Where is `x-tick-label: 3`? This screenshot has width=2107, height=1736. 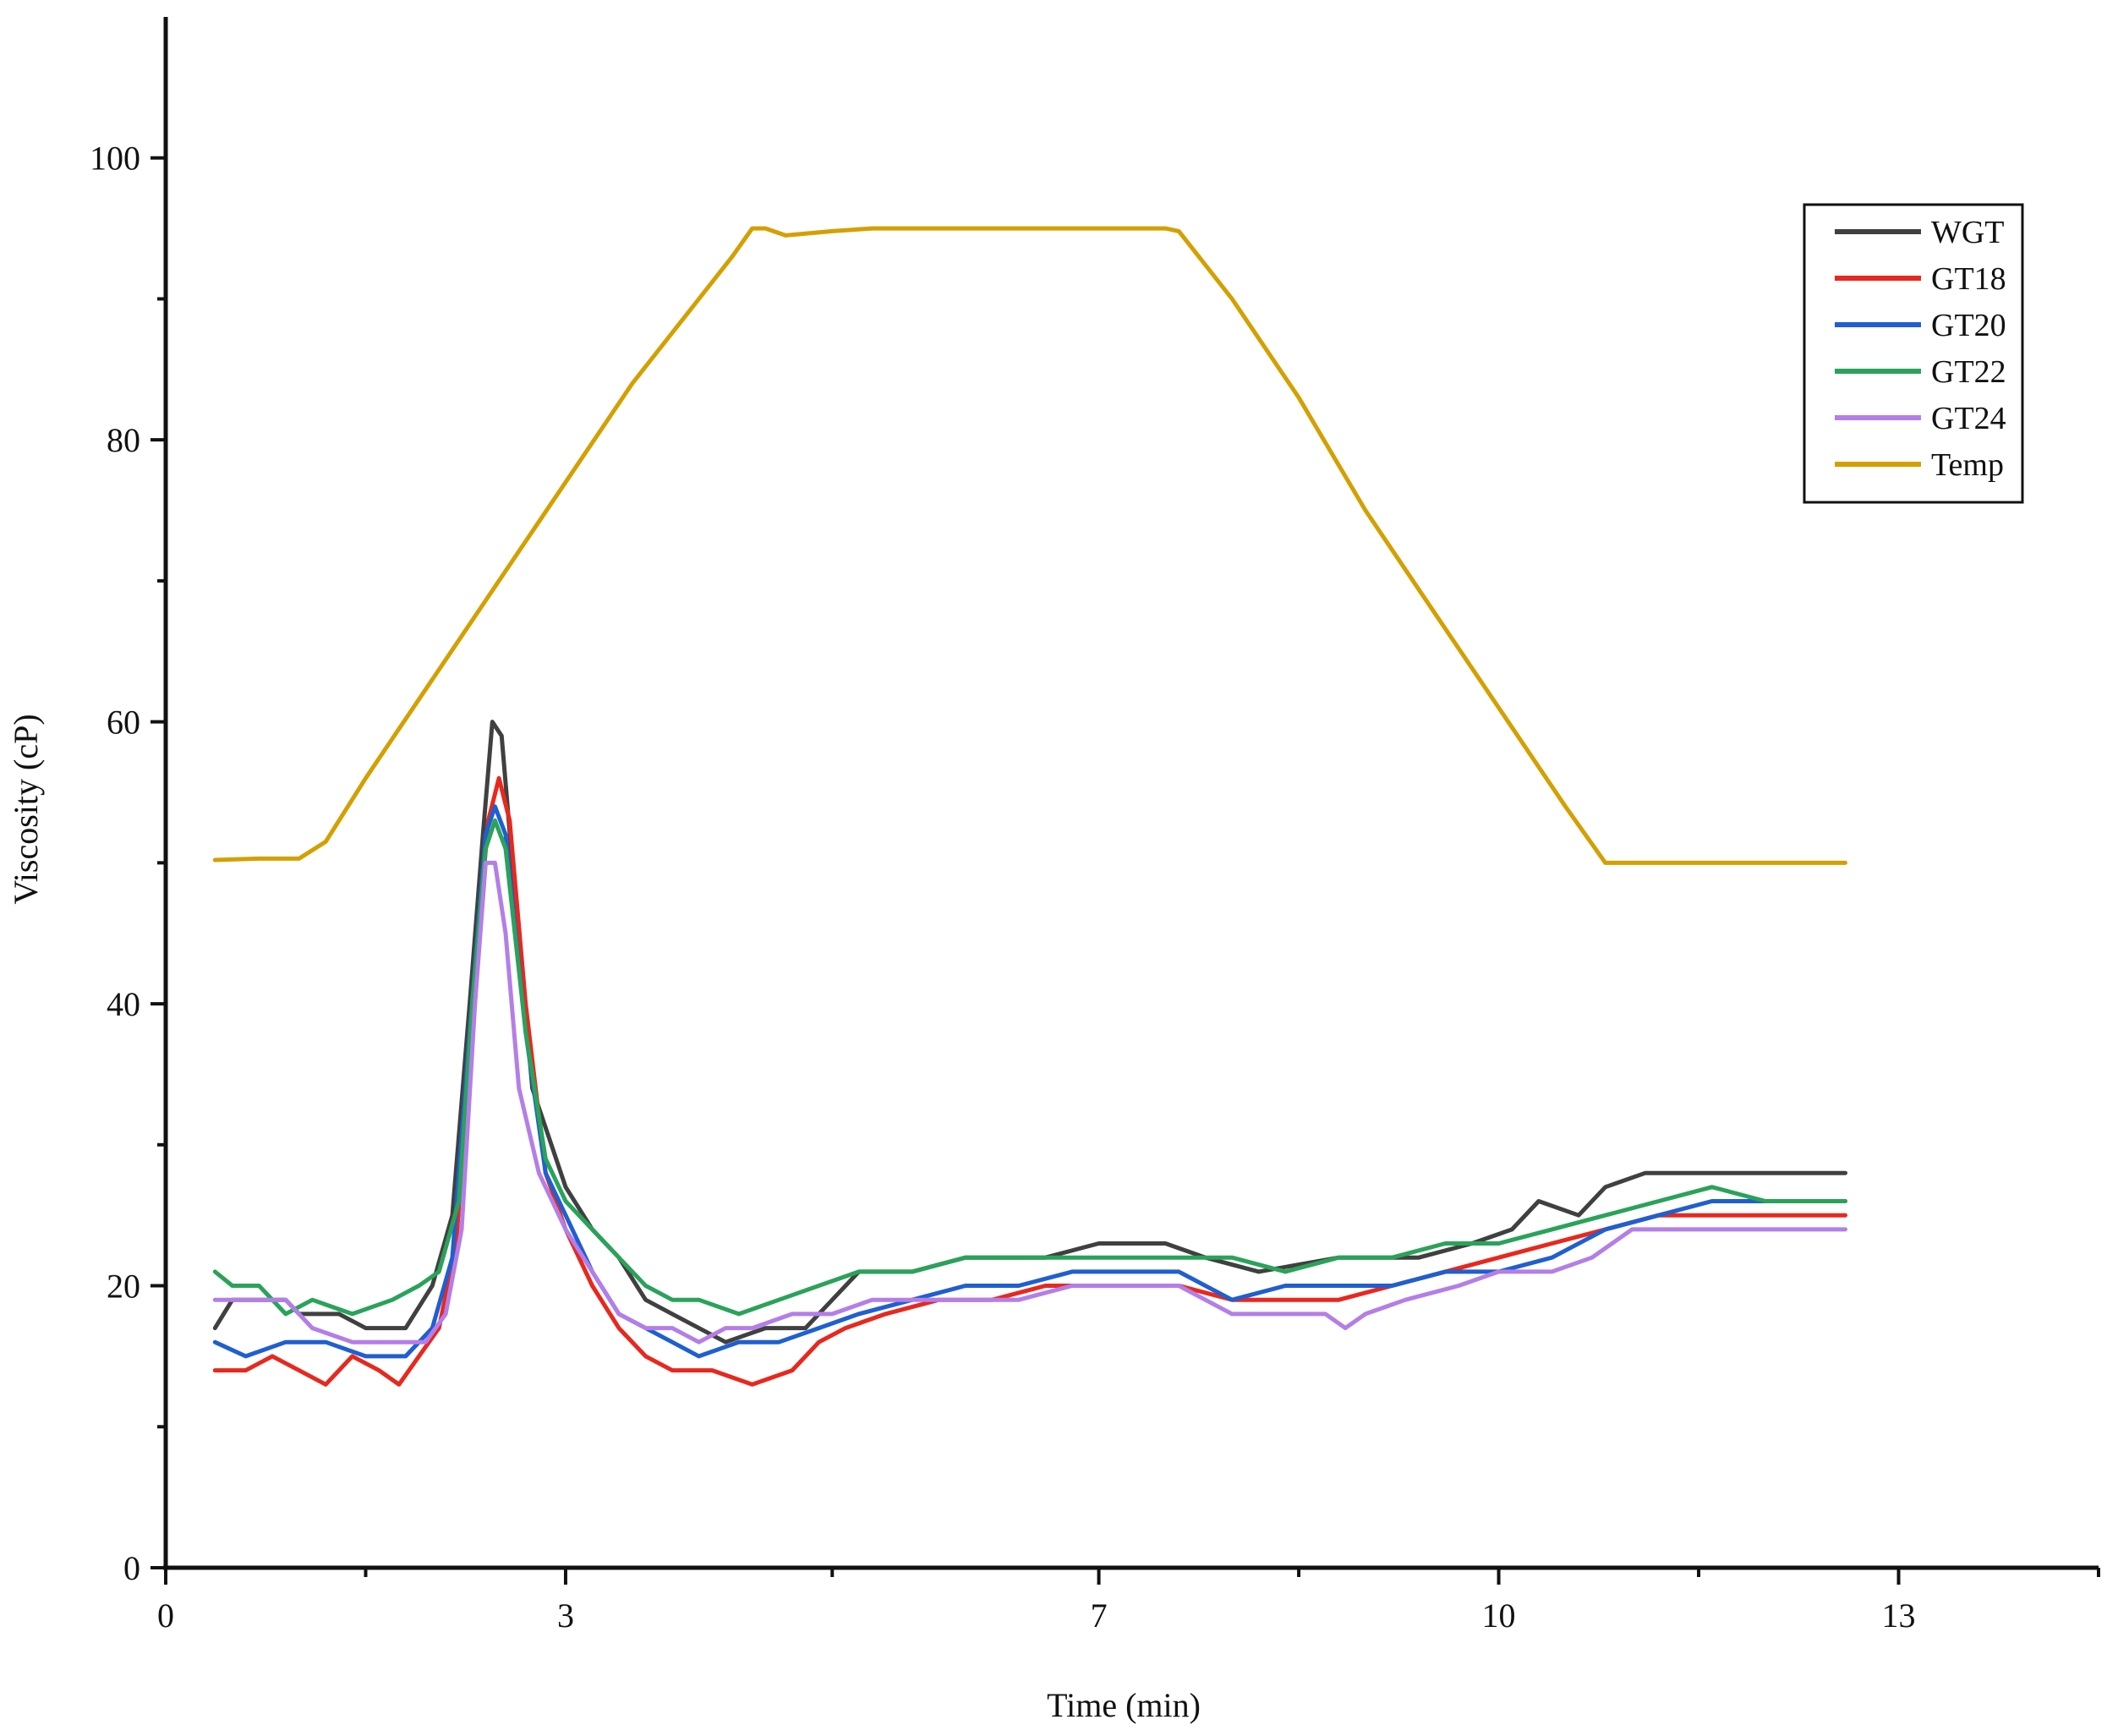
x-tick-label: 3 is located at coordinates (565, 1615).